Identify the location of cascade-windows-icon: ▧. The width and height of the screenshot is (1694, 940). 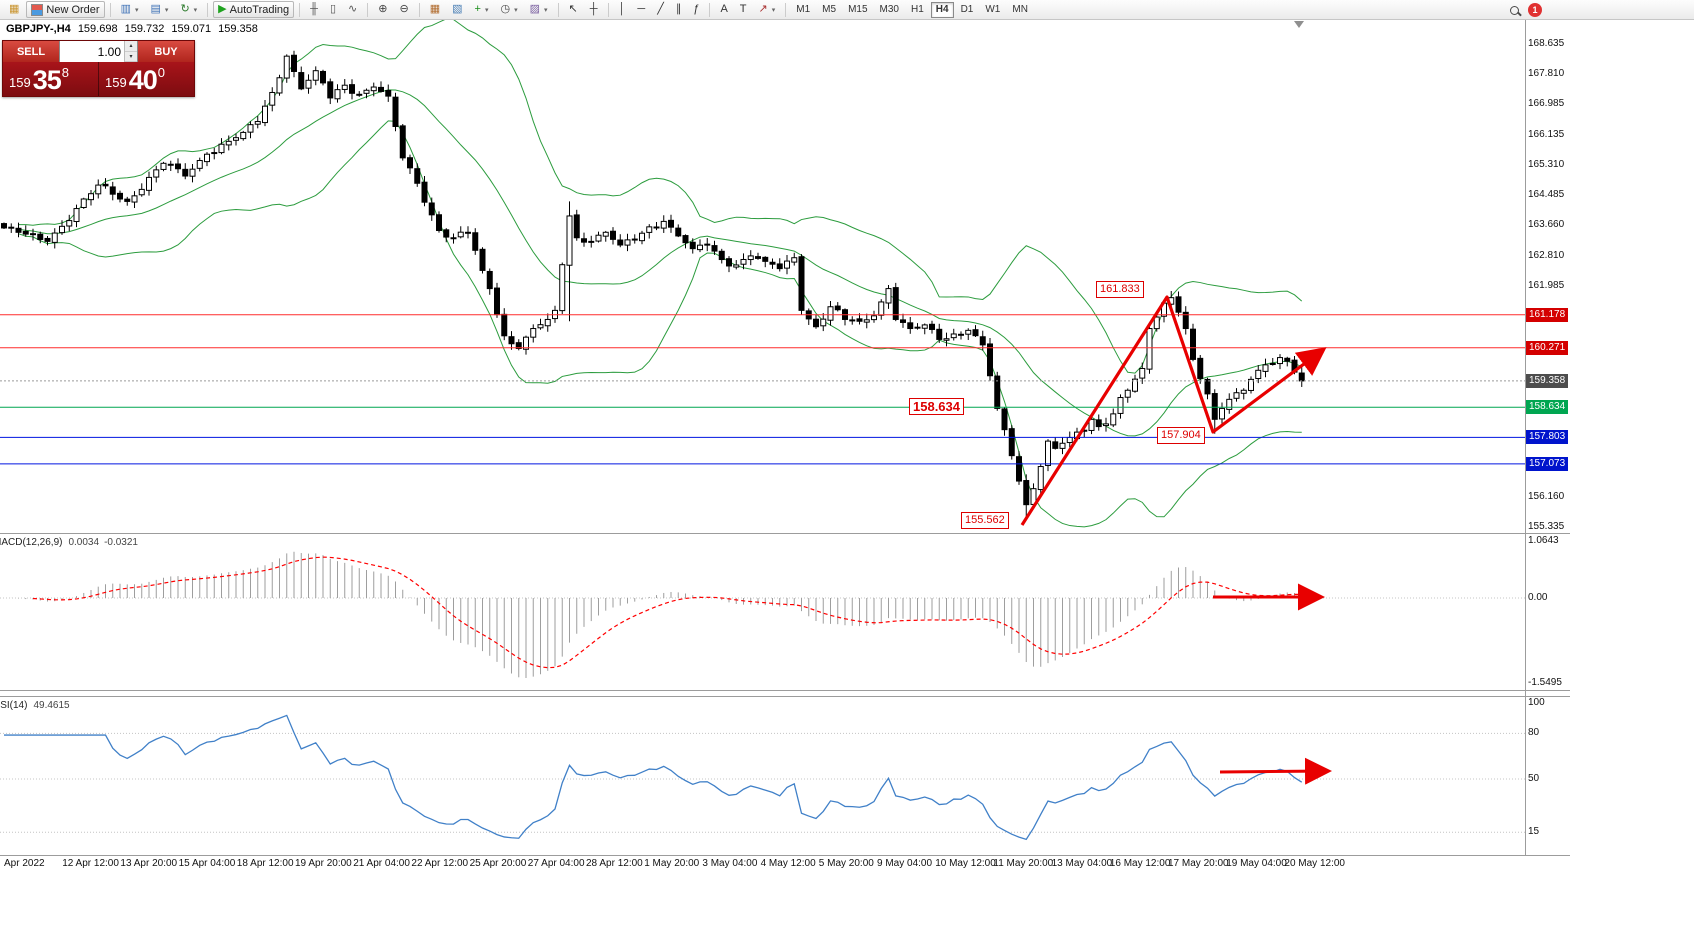
(457, 9).